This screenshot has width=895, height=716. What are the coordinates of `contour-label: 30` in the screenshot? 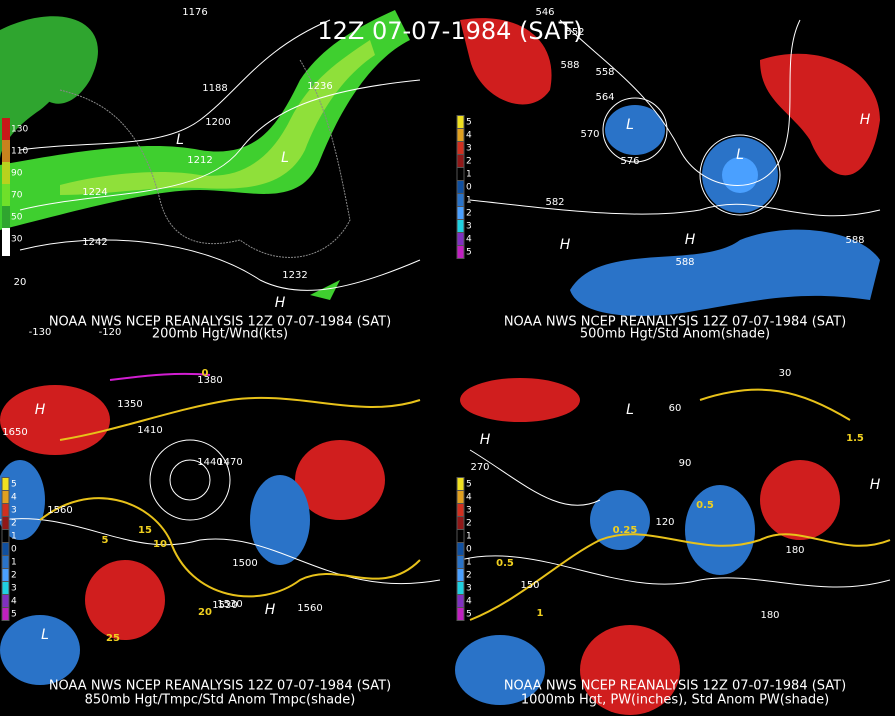 It's located at (785, 373).